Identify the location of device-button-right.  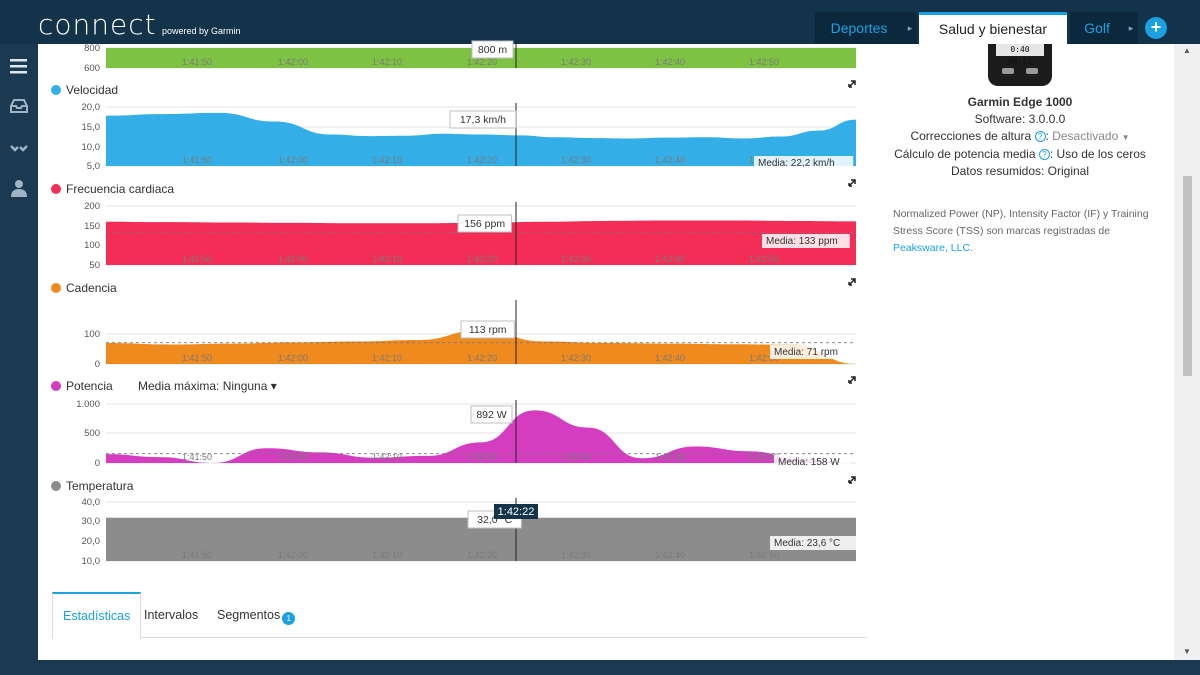
(1032, 71).